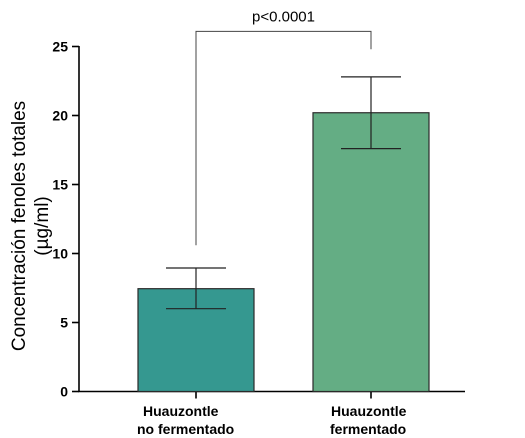 The image size is (525, 438). Describe the element at coordinates (181, 411) in the screenshot. I see `category-label-0-line-0: Huauzontle` at that location.